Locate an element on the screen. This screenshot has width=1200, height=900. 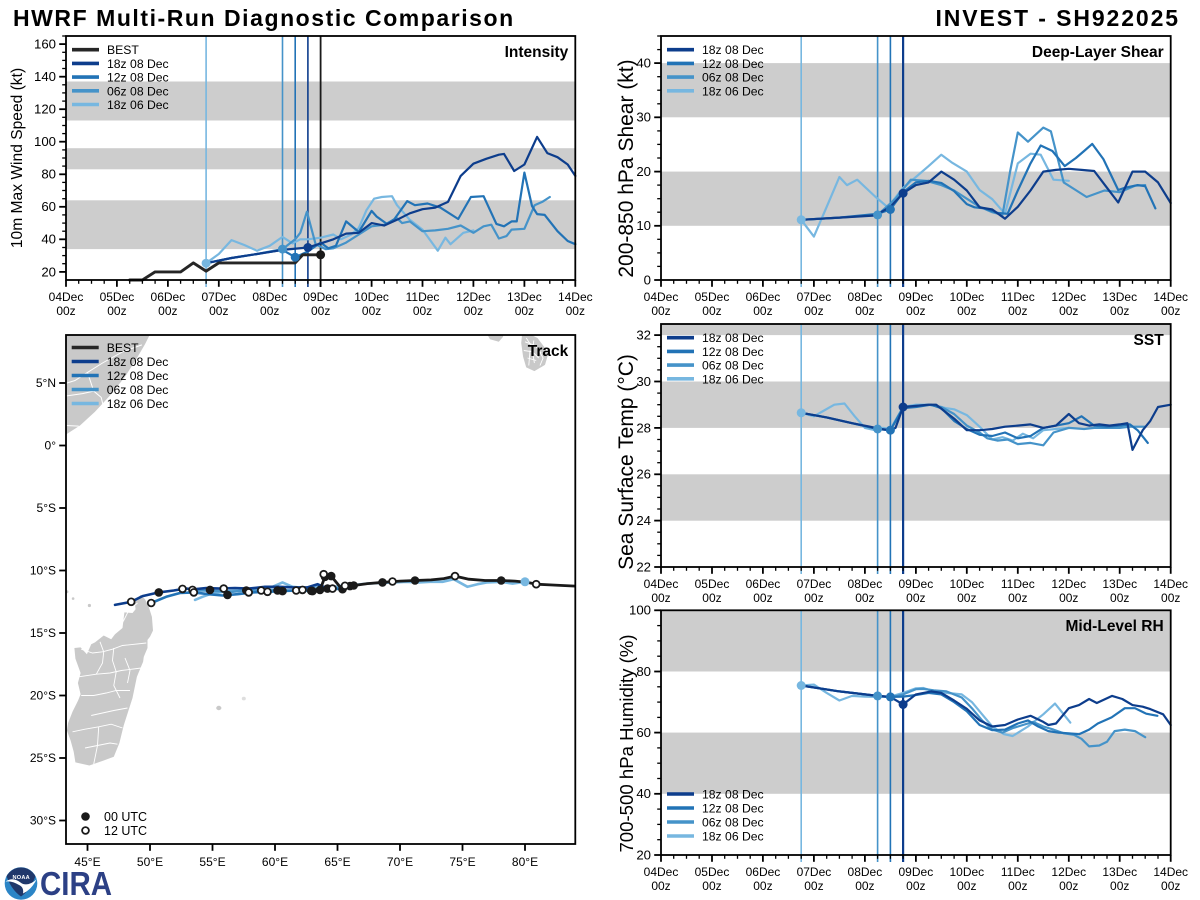
svg-text: 40 is located at coordinates (643, 63).